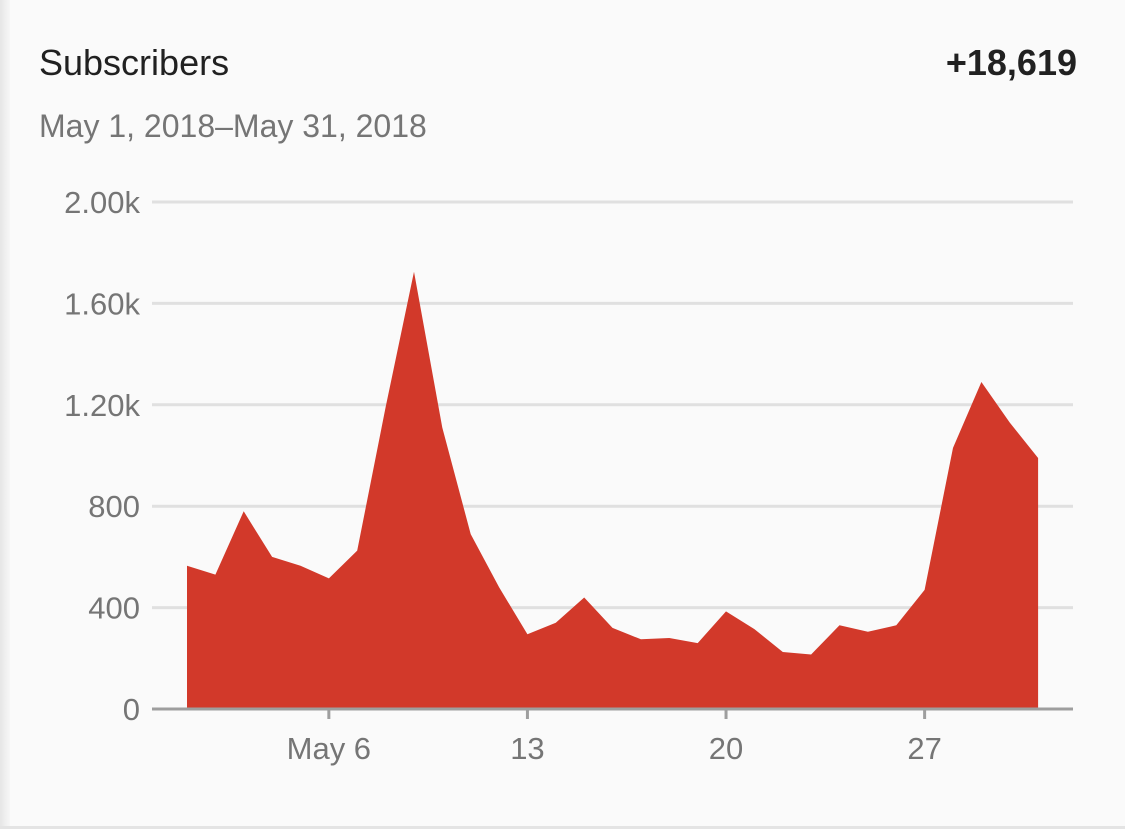  I want to click on y-tick-label: 400, so click(114, 608).